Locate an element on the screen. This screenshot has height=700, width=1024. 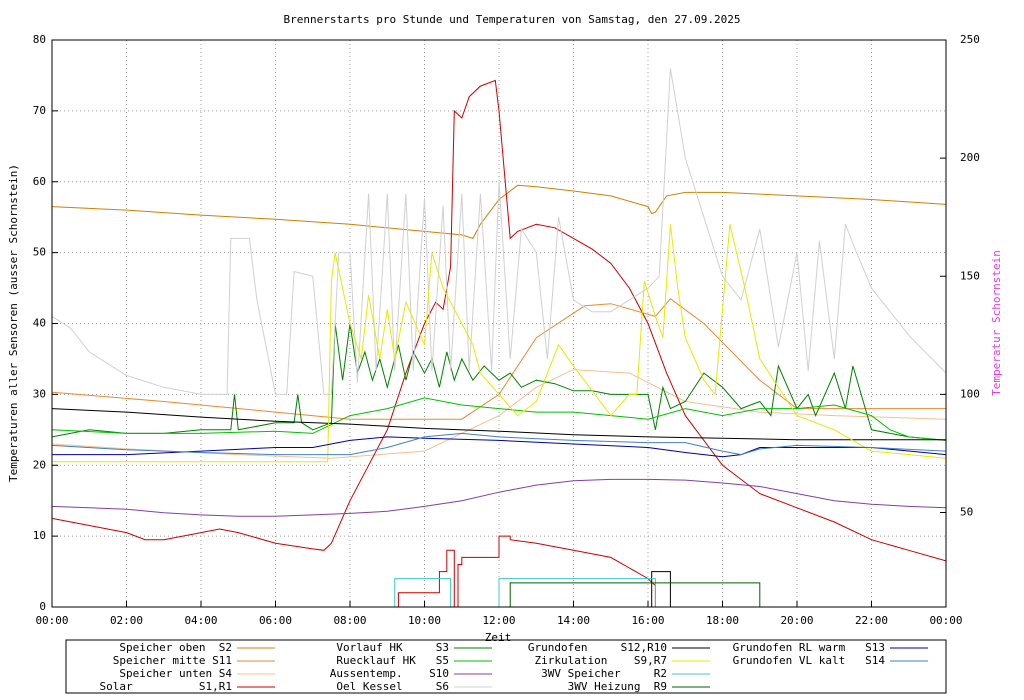
legend-label: Grundofen S12,R10 is located at coordinates (597, 647).